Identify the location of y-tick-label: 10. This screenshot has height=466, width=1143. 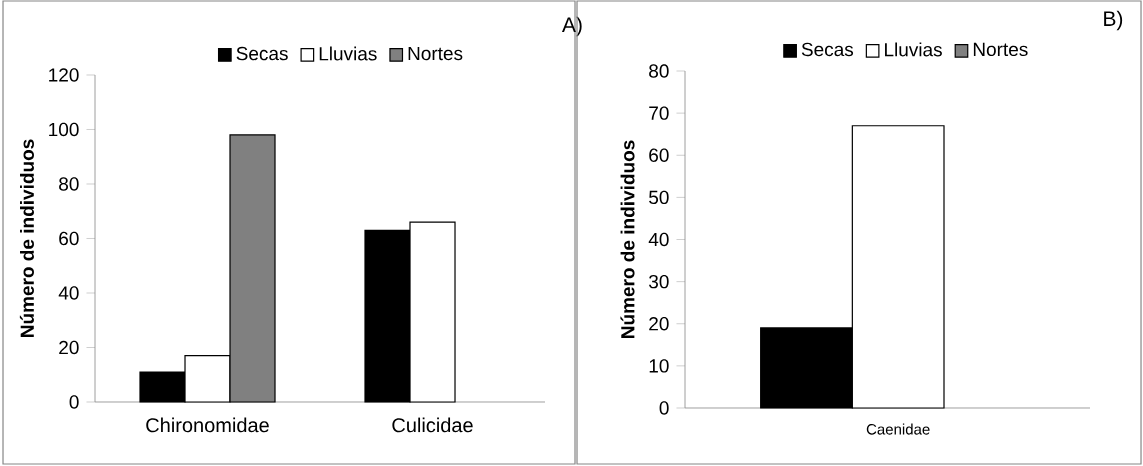
(659, 366).